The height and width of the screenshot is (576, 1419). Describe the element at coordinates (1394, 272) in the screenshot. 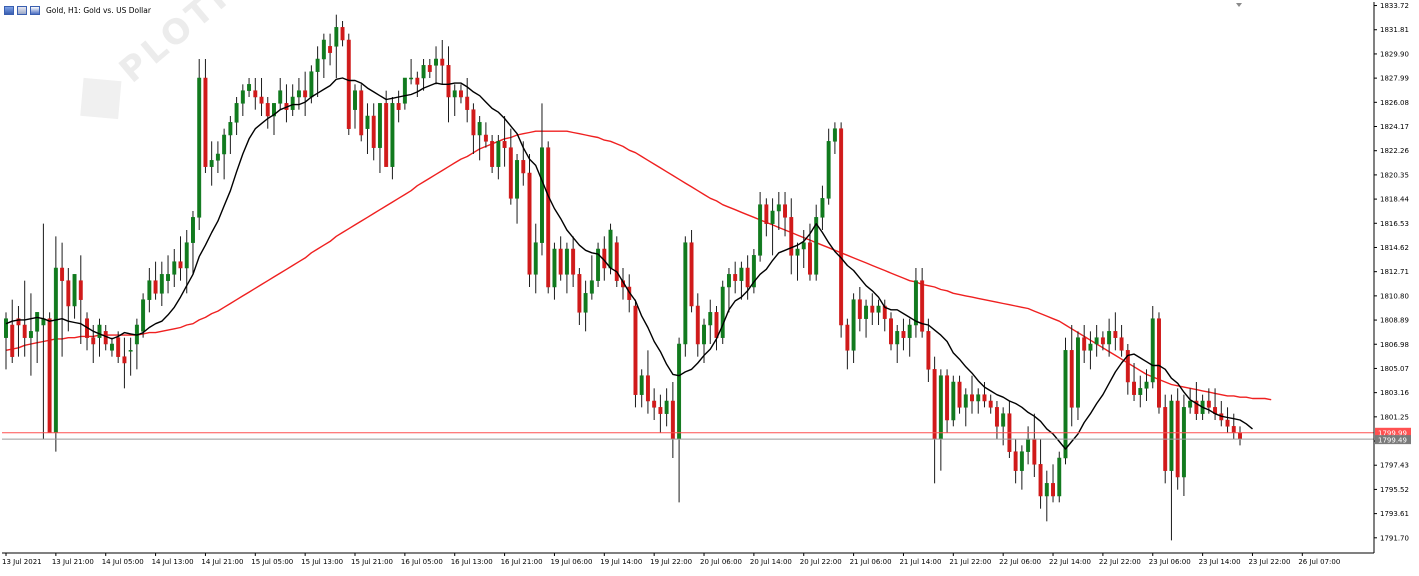

I see `y-tick-label: 1812.71` at that location.